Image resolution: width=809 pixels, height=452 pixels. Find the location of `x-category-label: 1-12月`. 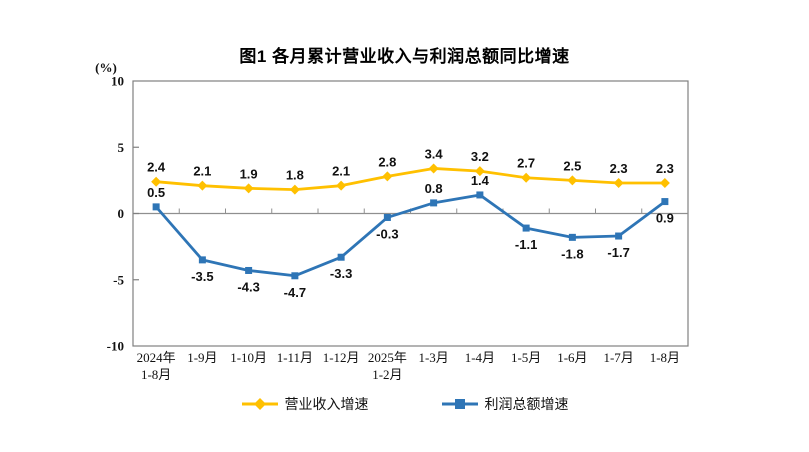

x-category-label: 1-12月 is located at coordinates (341, 357).